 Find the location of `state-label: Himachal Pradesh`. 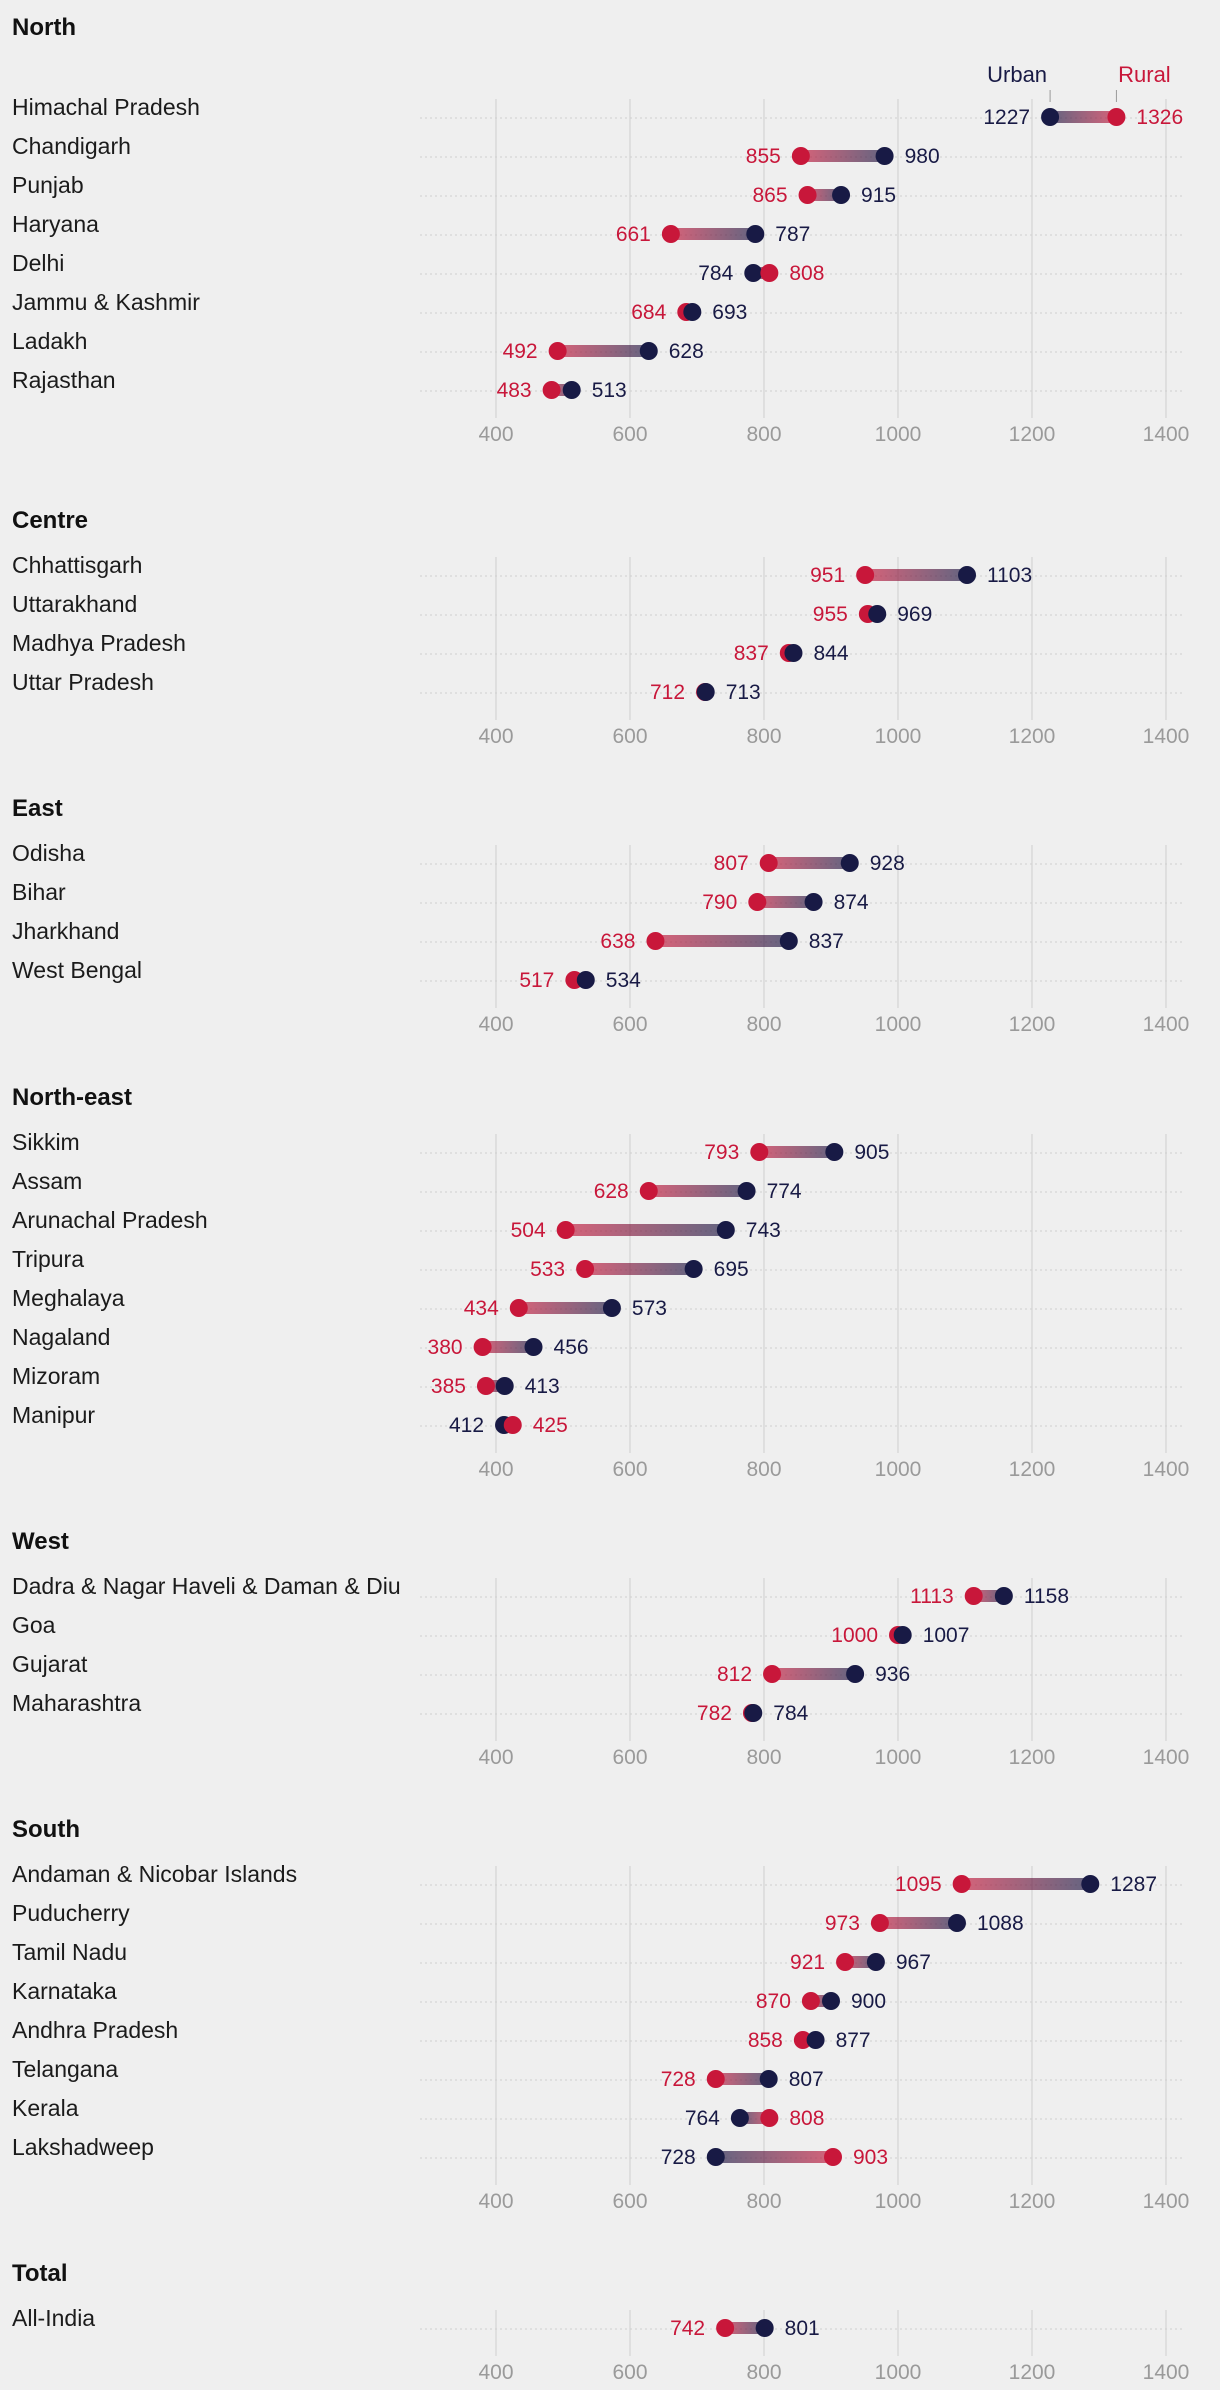

state-label: Himachal Pradesh is located at coordinates (106, 107).